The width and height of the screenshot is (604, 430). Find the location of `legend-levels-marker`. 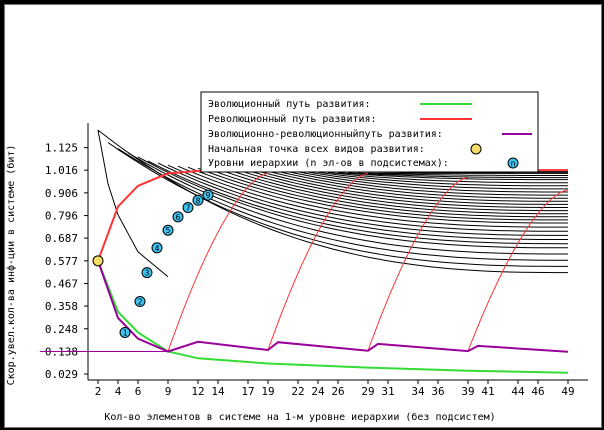

legend-levels-marker is located at coordinates (513, 163).